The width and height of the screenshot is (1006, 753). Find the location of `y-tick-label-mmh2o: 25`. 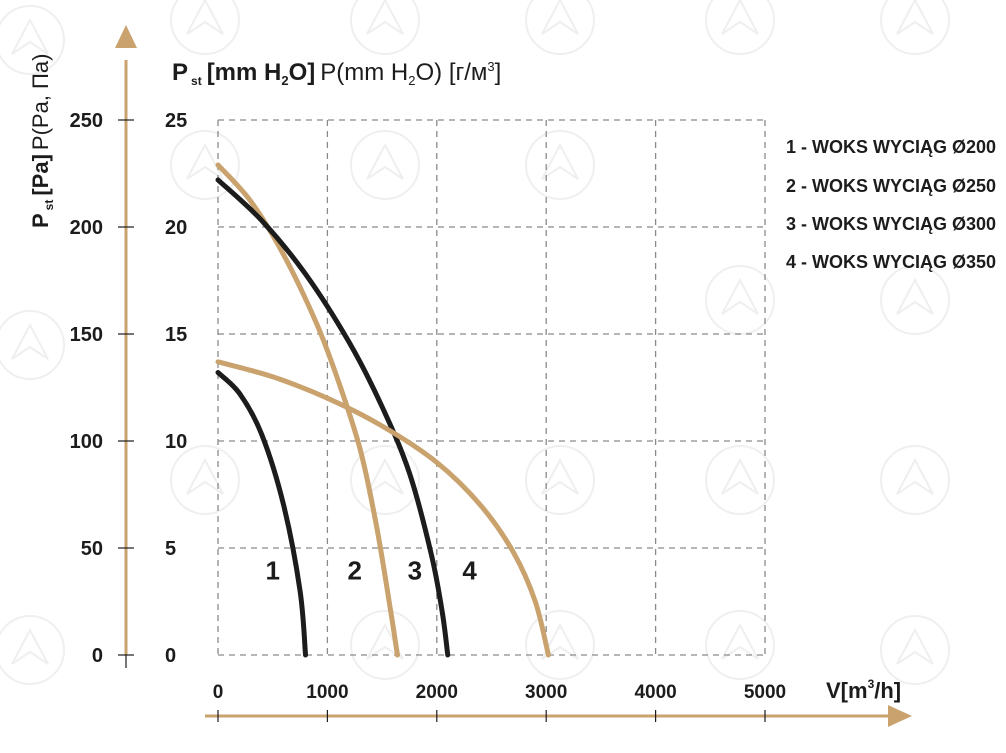

y-tick-label-mmh2o: 25 is located at coordinates (176, 121).